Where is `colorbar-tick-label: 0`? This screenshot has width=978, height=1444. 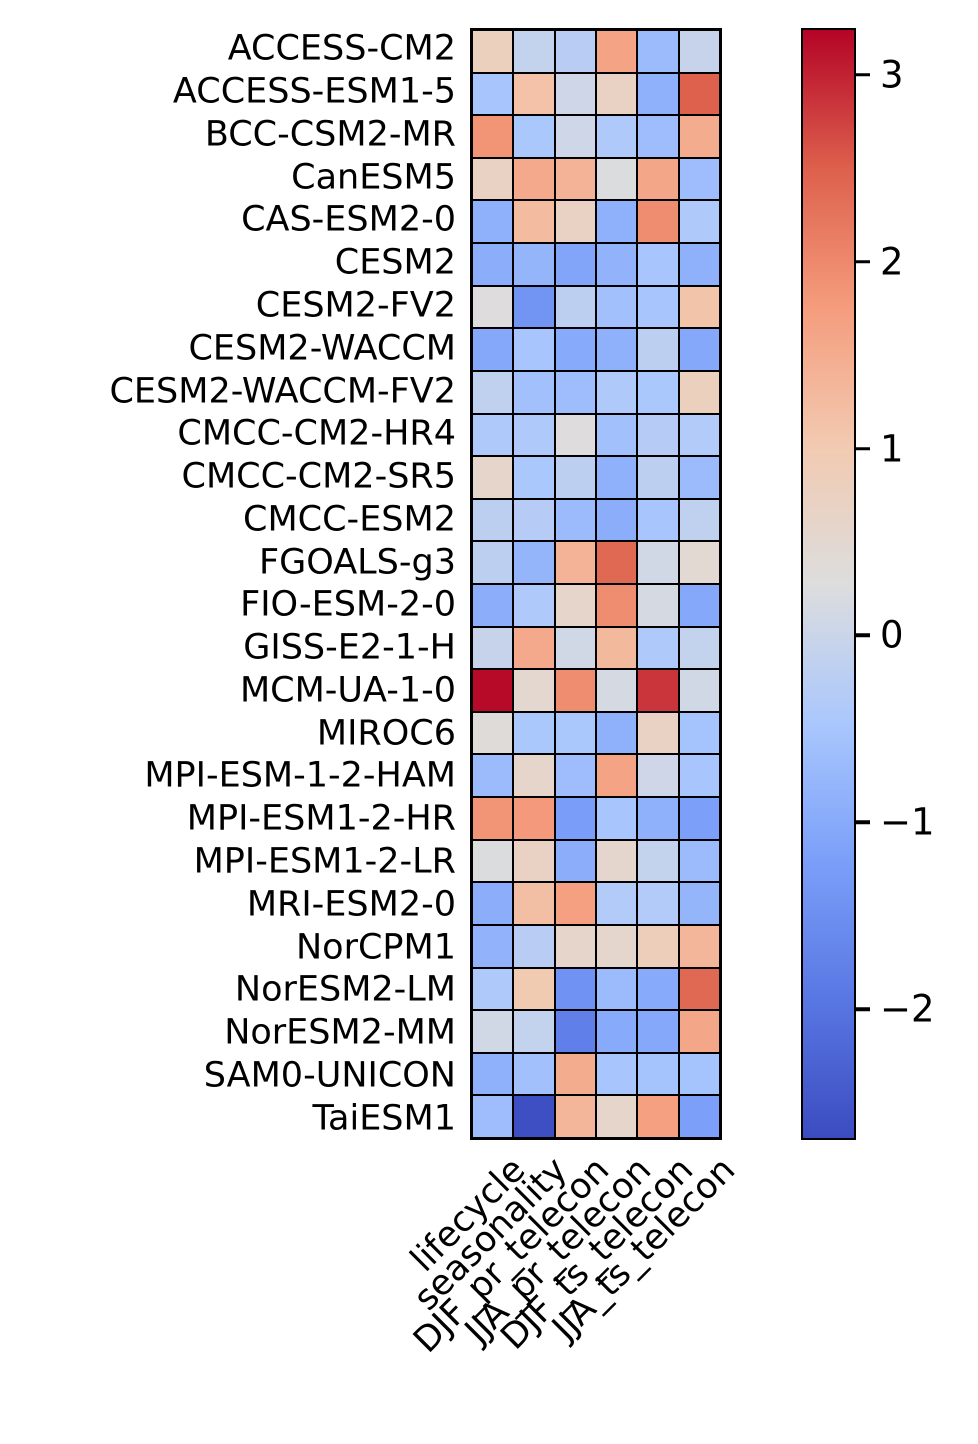 colorbar-tick-label: 0 is located at coordinates (892, 635).